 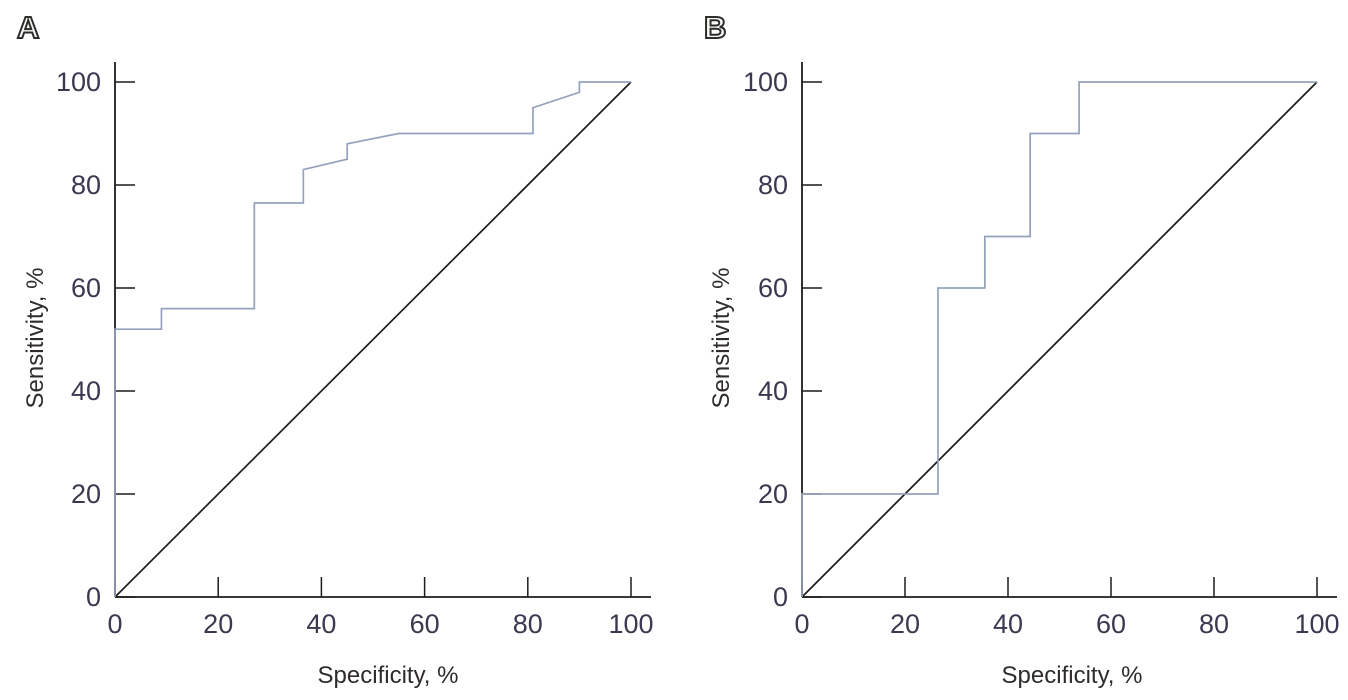 I want to click on panel-label-B: B, so click(x=715, y=27).